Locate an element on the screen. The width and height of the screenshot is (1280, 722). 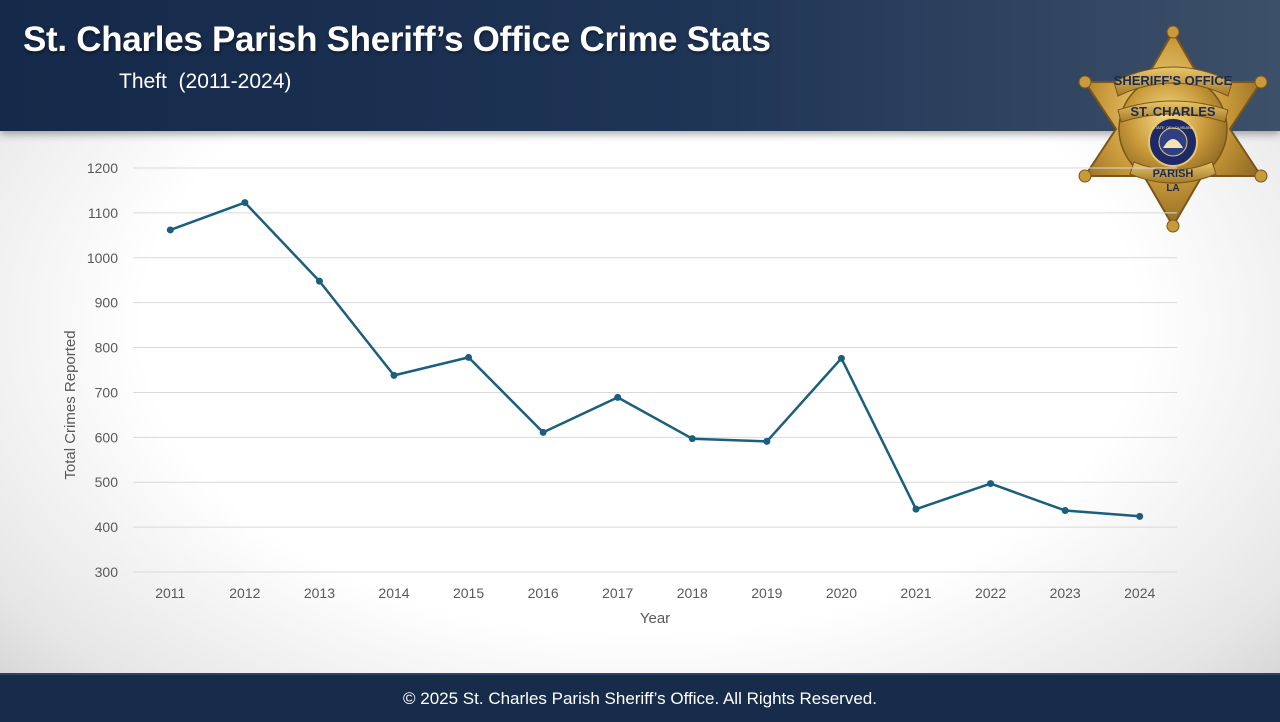
badge-seal-text: STATE OF LOUISIANA is located at coordinates (1173, 127).